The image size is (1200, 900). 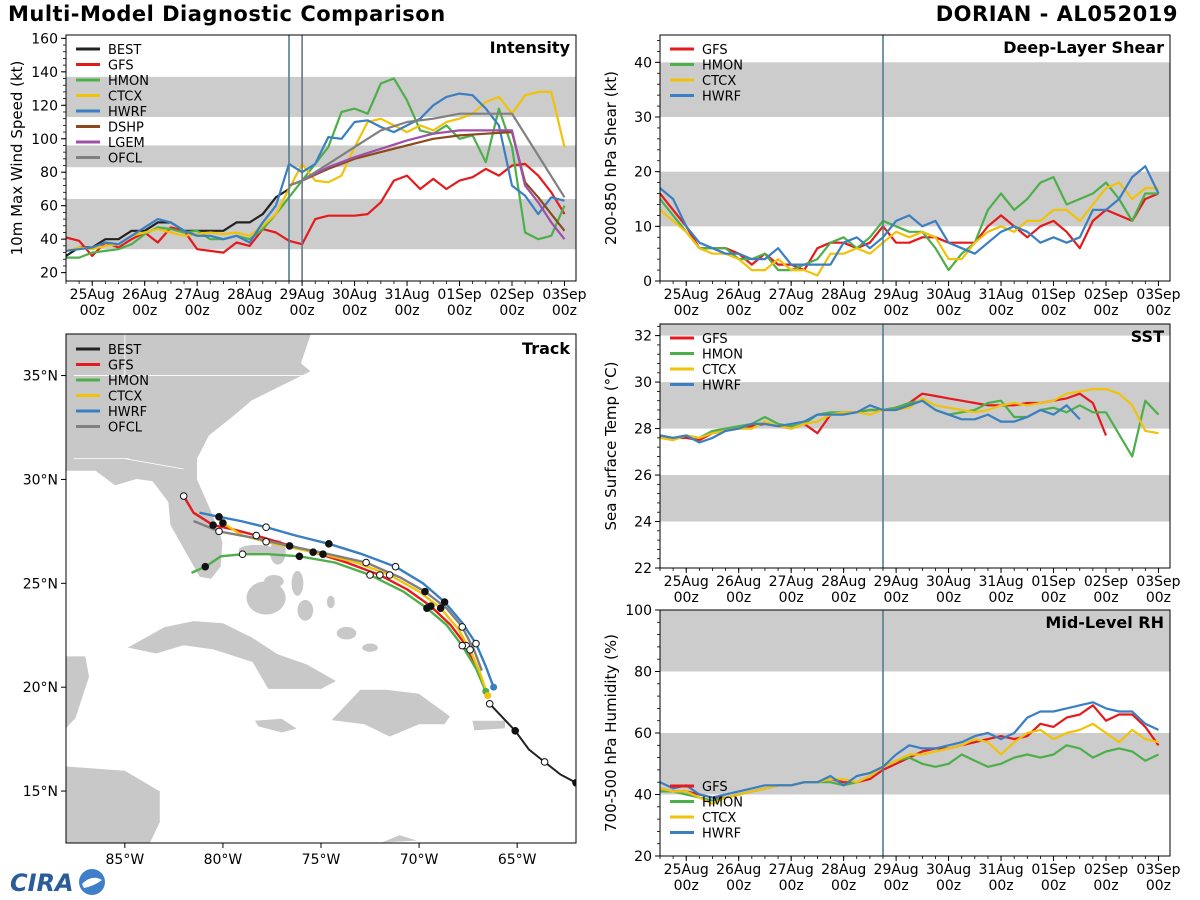 I want to click on sst-y-tick-label: 22, so click(x=643, y=569).